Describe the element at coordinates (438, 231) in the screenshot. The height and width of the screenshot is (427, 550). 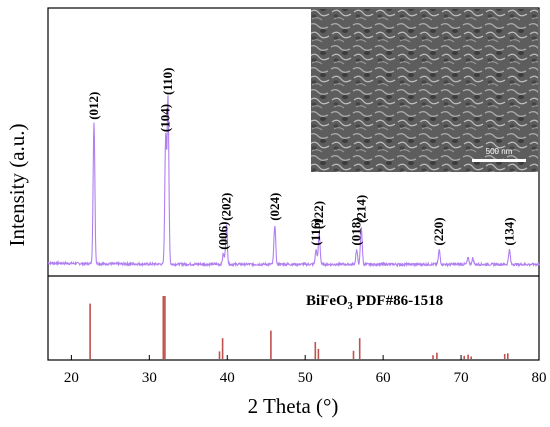
I see `peak-label: (220)` at that location.